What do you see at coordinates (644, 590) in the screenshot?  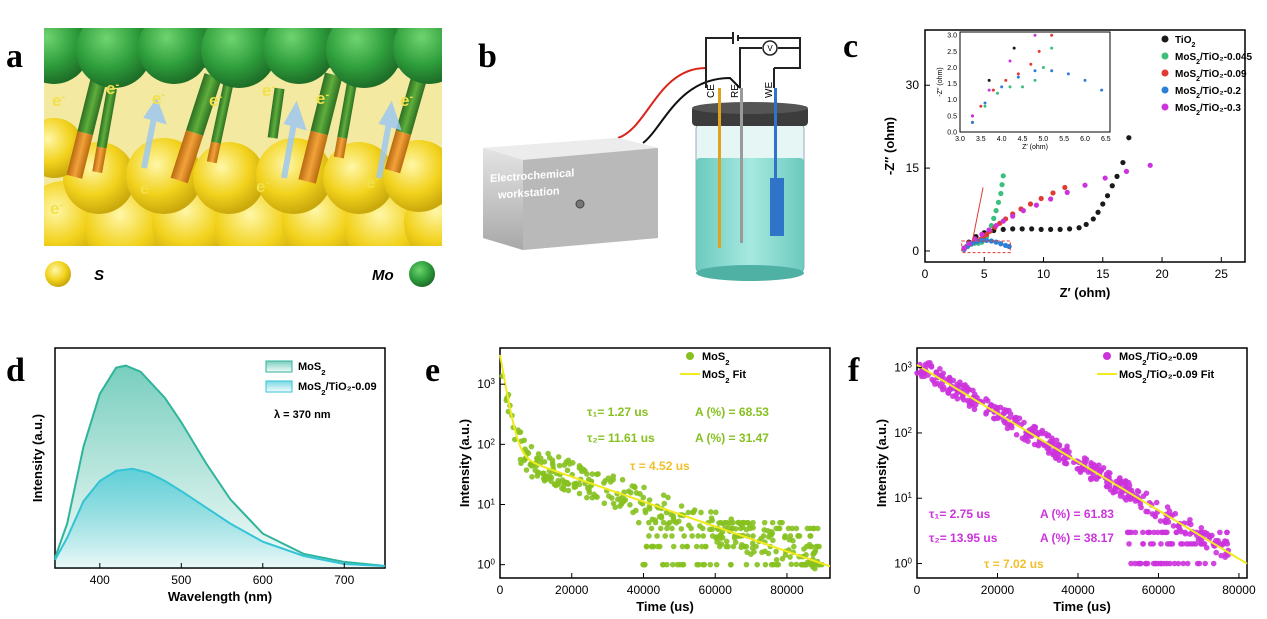 I see `x-tick-label: 40000` at bounding box center [644, 590].